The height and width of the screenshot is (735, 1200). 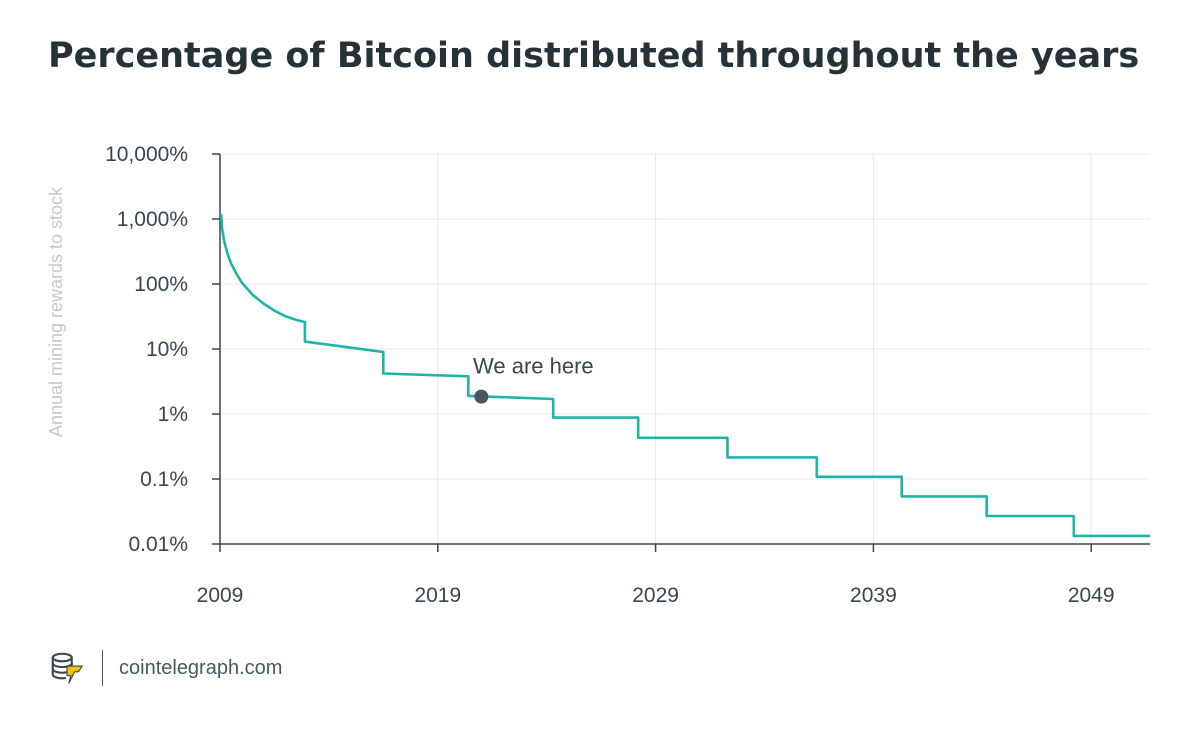 I want to click on x-tick-label: 2029, so click(x=655, y=595).